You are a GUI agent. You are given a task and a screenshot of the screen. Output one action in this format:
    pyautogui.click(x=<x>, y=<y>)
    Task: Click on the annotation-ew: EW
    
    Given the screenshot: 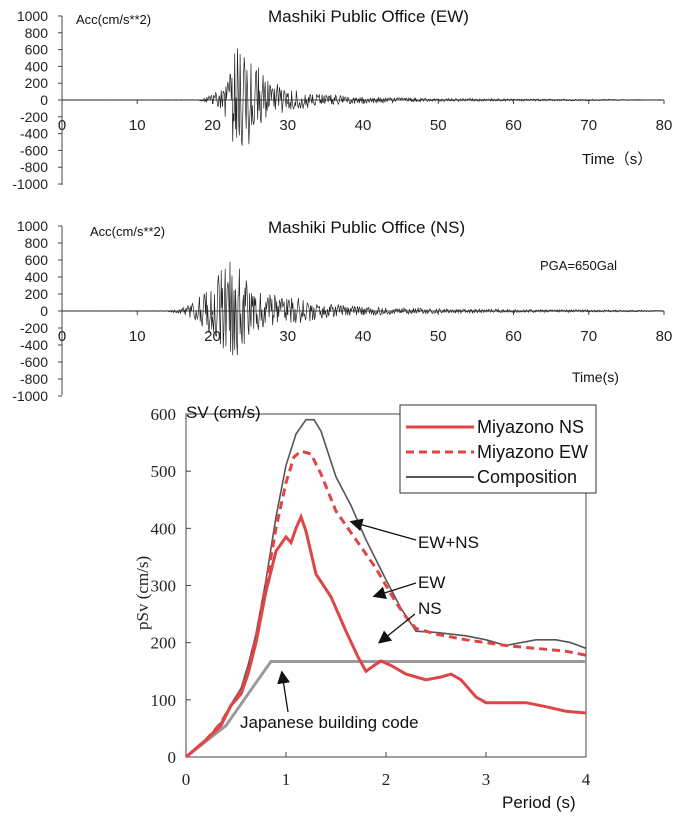 What is the action you would take?
    pyautogui.click(x=431, y=582)
    